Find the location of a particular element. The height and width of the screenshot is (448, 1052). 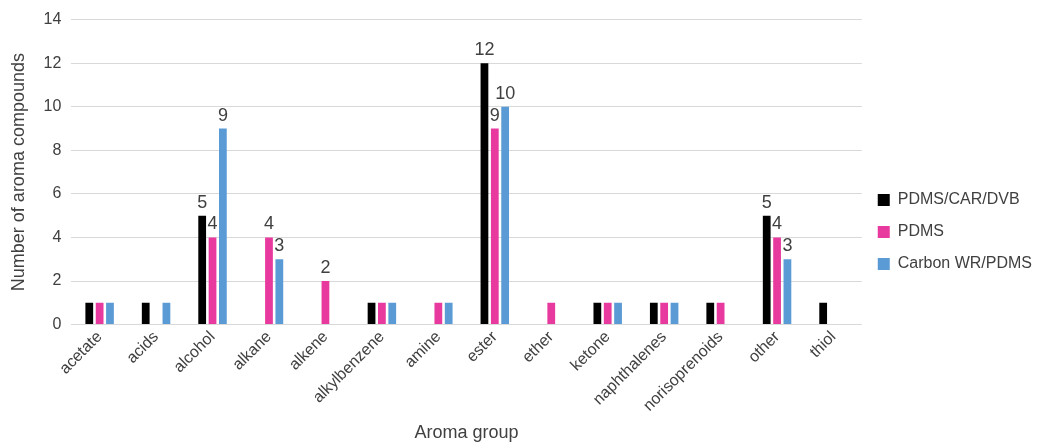

legend-label: PDMS is located at coordinates (920, 231).